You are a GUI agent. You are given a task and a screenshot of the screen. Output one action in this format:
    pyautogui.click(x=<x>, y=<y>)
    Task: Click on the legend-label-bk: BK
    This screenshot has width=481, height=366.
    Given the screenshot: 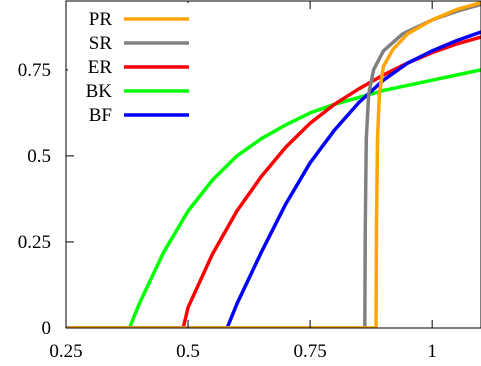 What is the action you would take?
    pyautogui.click(x=99, y=91)
    